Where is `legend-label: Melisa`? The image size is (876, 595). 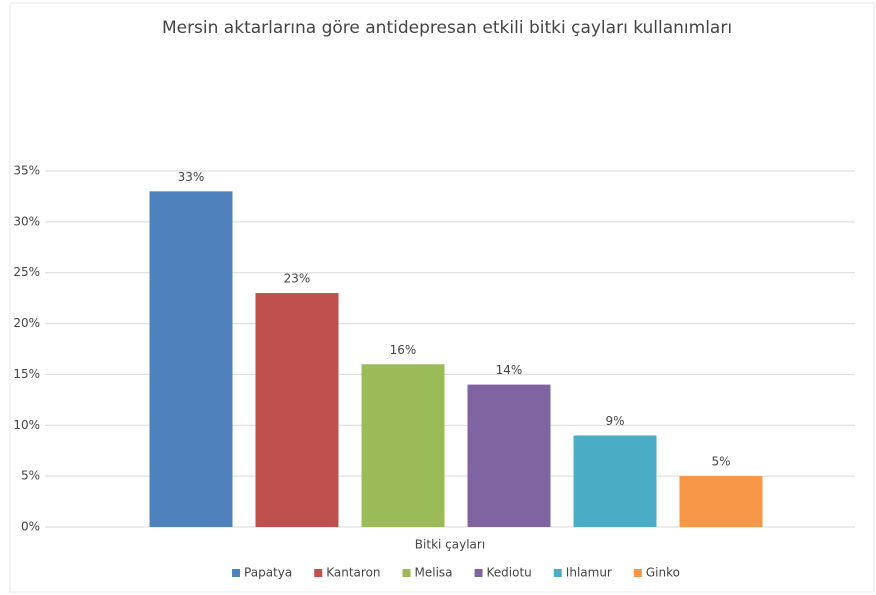 legend-label: Melisa is located at coordinates (434, 573).